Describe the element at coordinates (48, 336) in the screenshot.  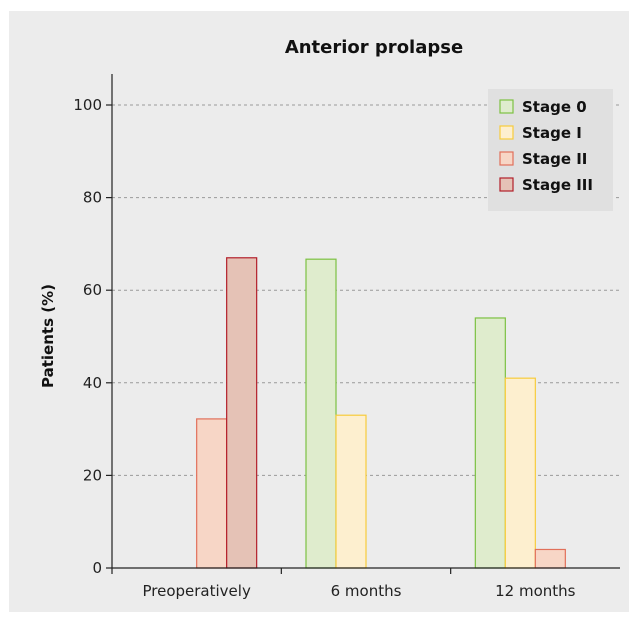
I see `y-axis-label: Patients (%)` at that location.